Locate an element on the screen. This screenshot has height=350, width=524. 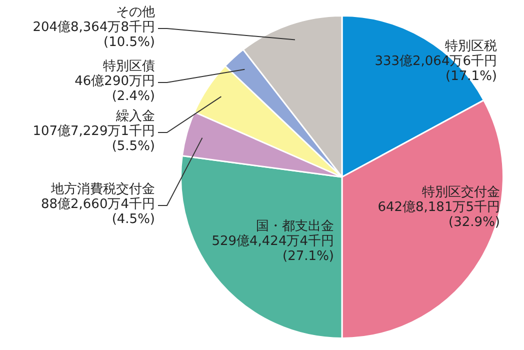
slice-label: 特別区債 is located at coordinates (129, 66).